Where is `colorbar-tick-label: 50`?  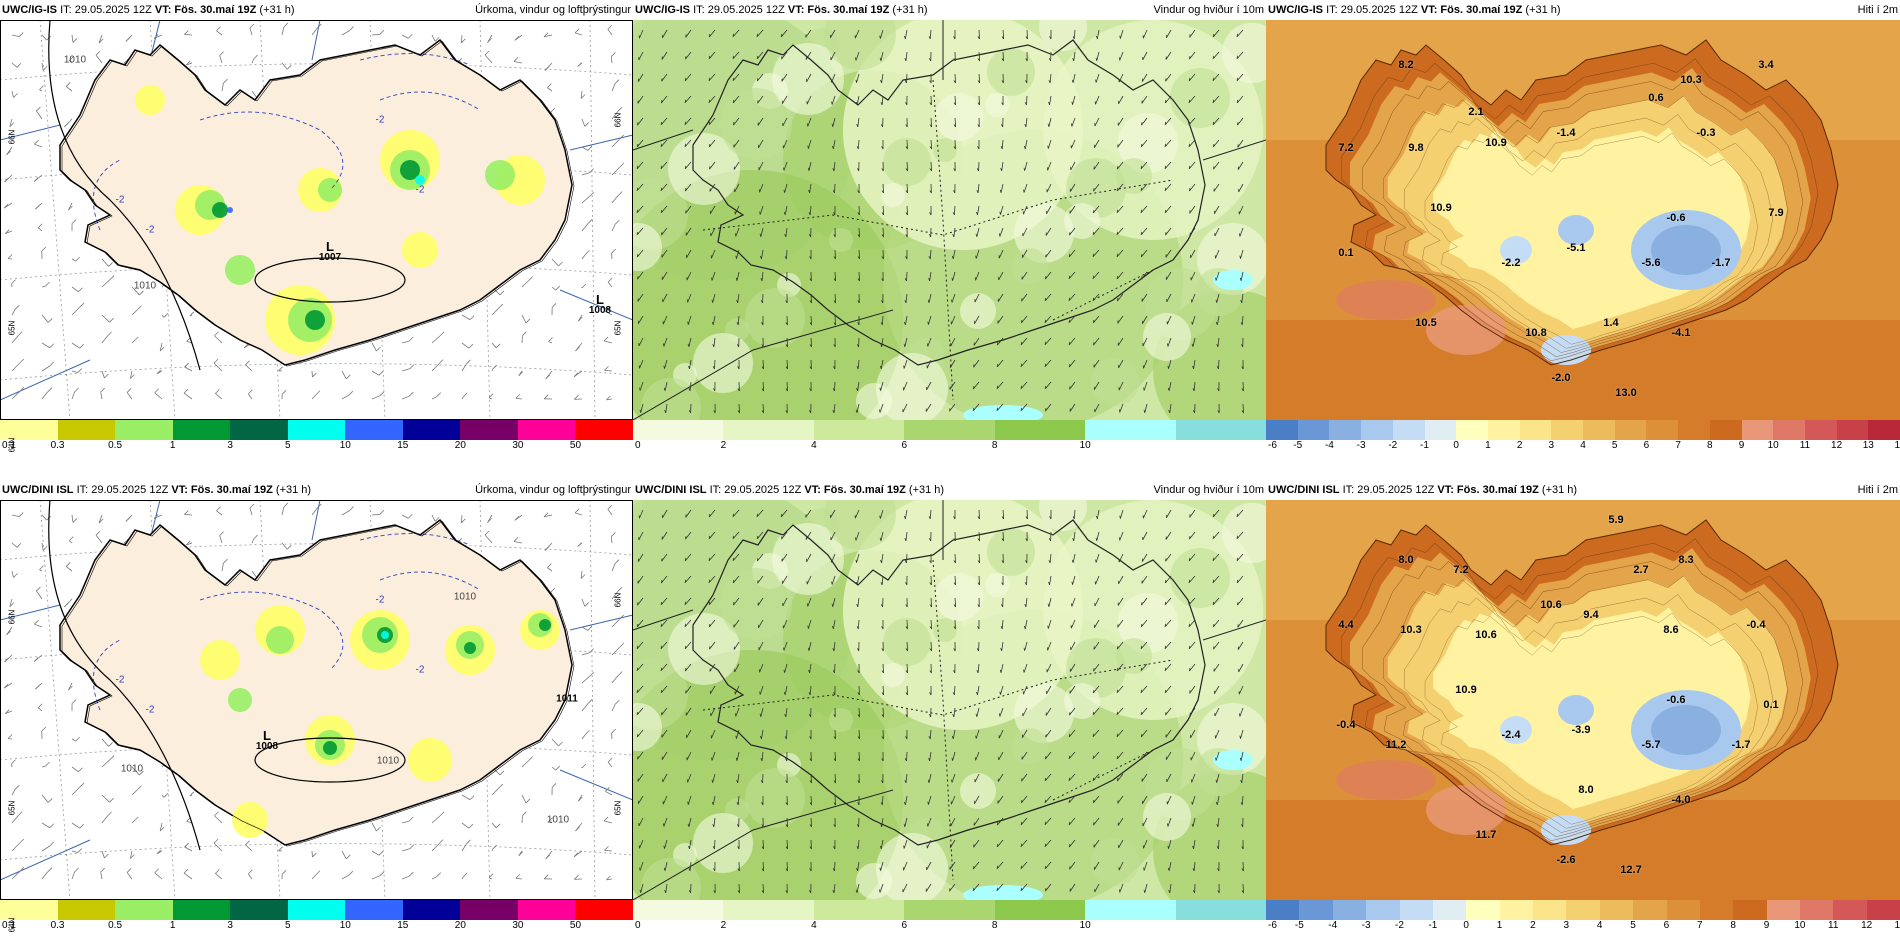
colorbar-tick-label: 50 is located at coordinates (575, 925).